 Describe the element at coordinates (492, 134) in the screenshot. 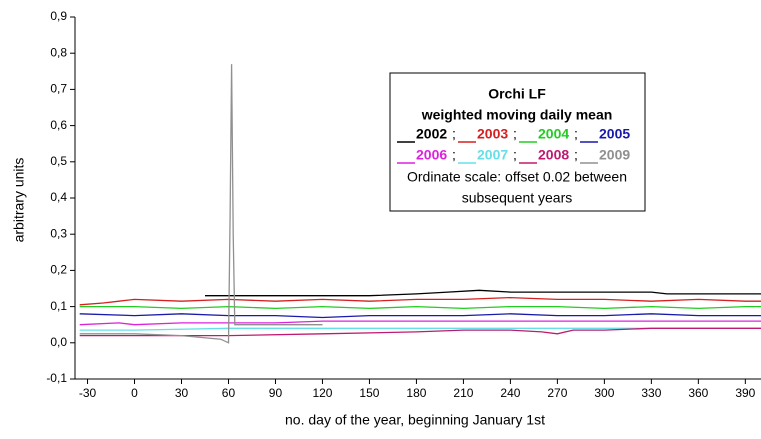

I see `legend-label: 2003` at that location.